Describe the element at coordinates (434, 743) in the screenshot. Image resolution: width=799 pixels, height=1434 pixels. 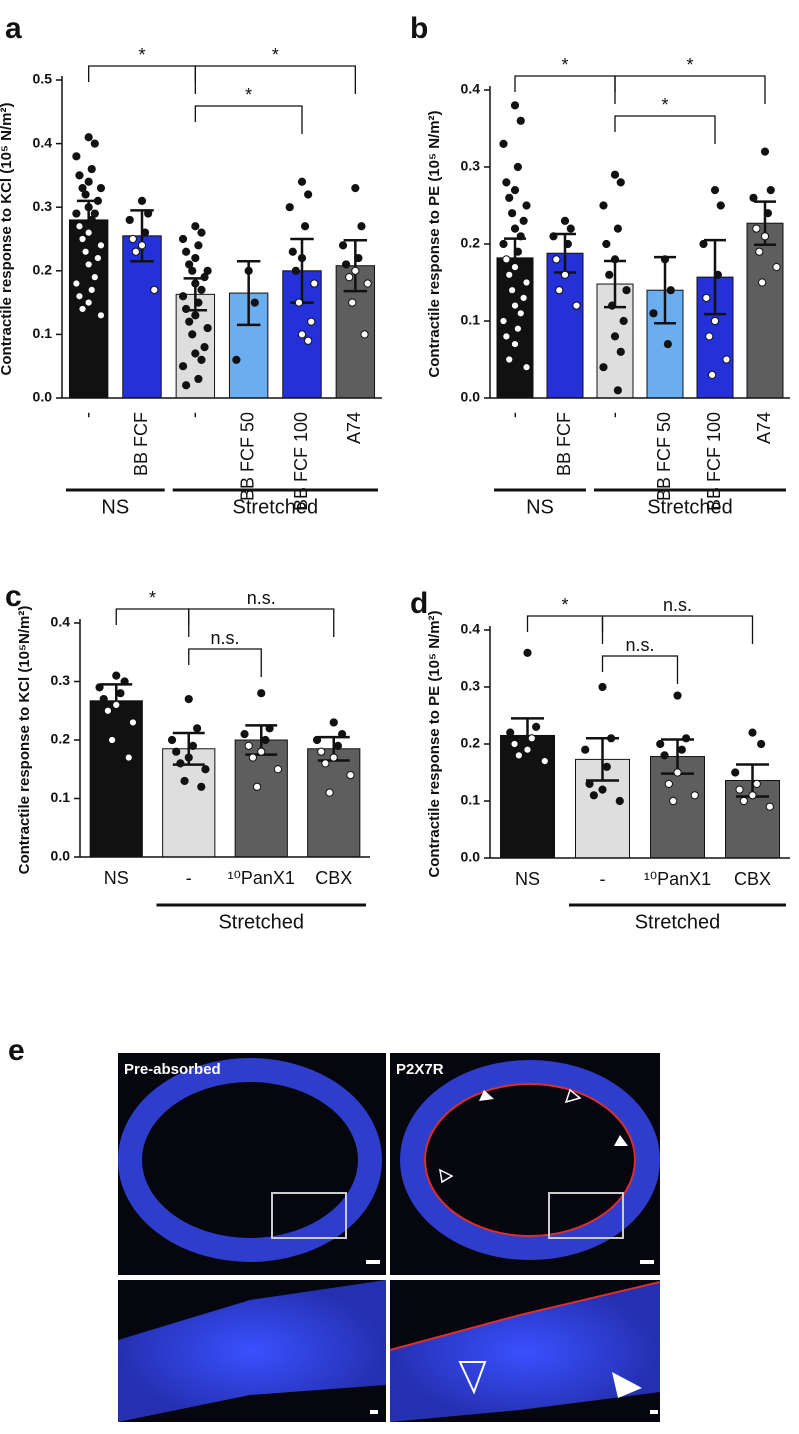
I see `y-axis-label: Contractile response to PE (10⁵ N/m²)` at that location.